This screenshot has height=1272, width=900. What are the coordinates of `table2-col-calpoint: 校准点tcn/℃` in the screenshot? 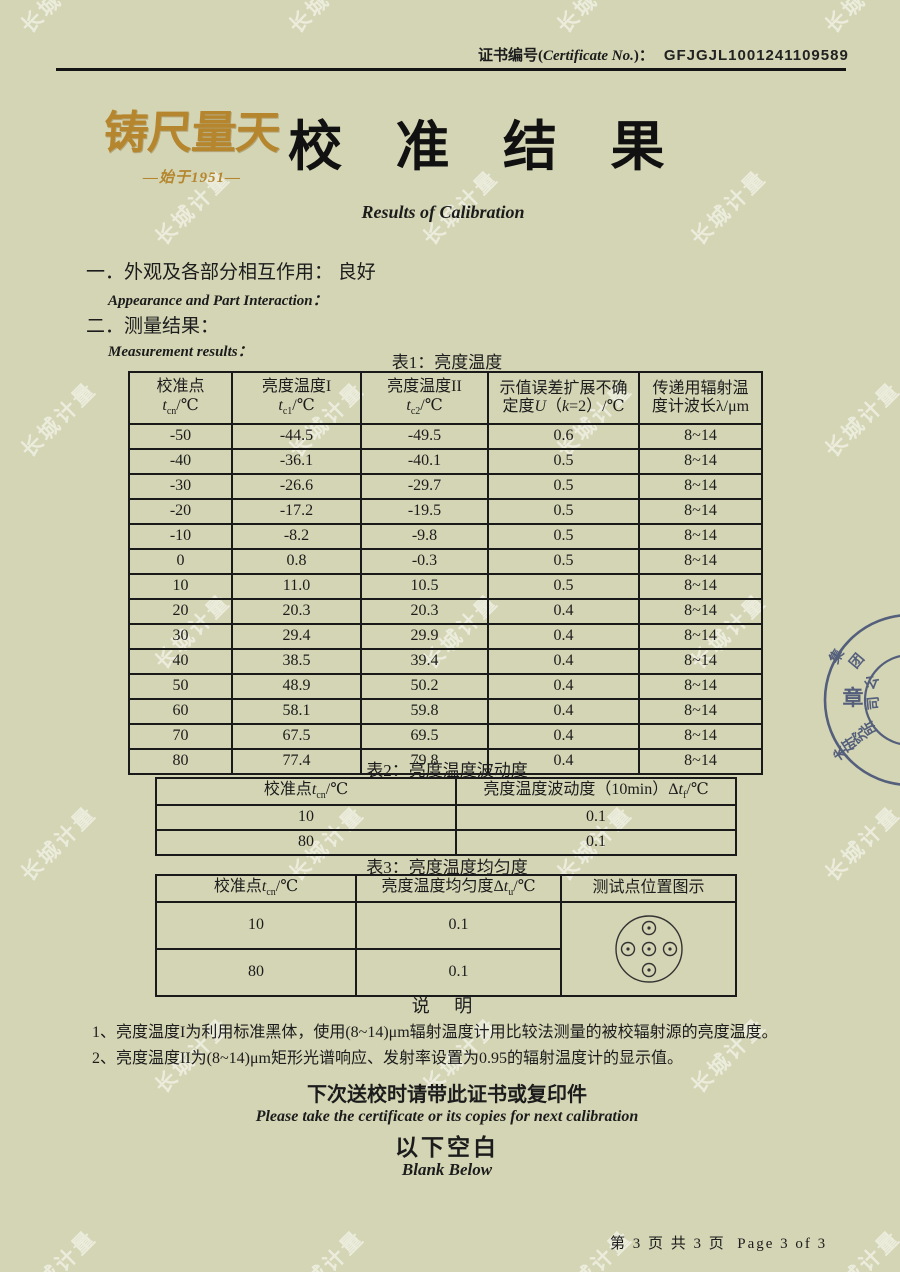 It's located at (306, 791).